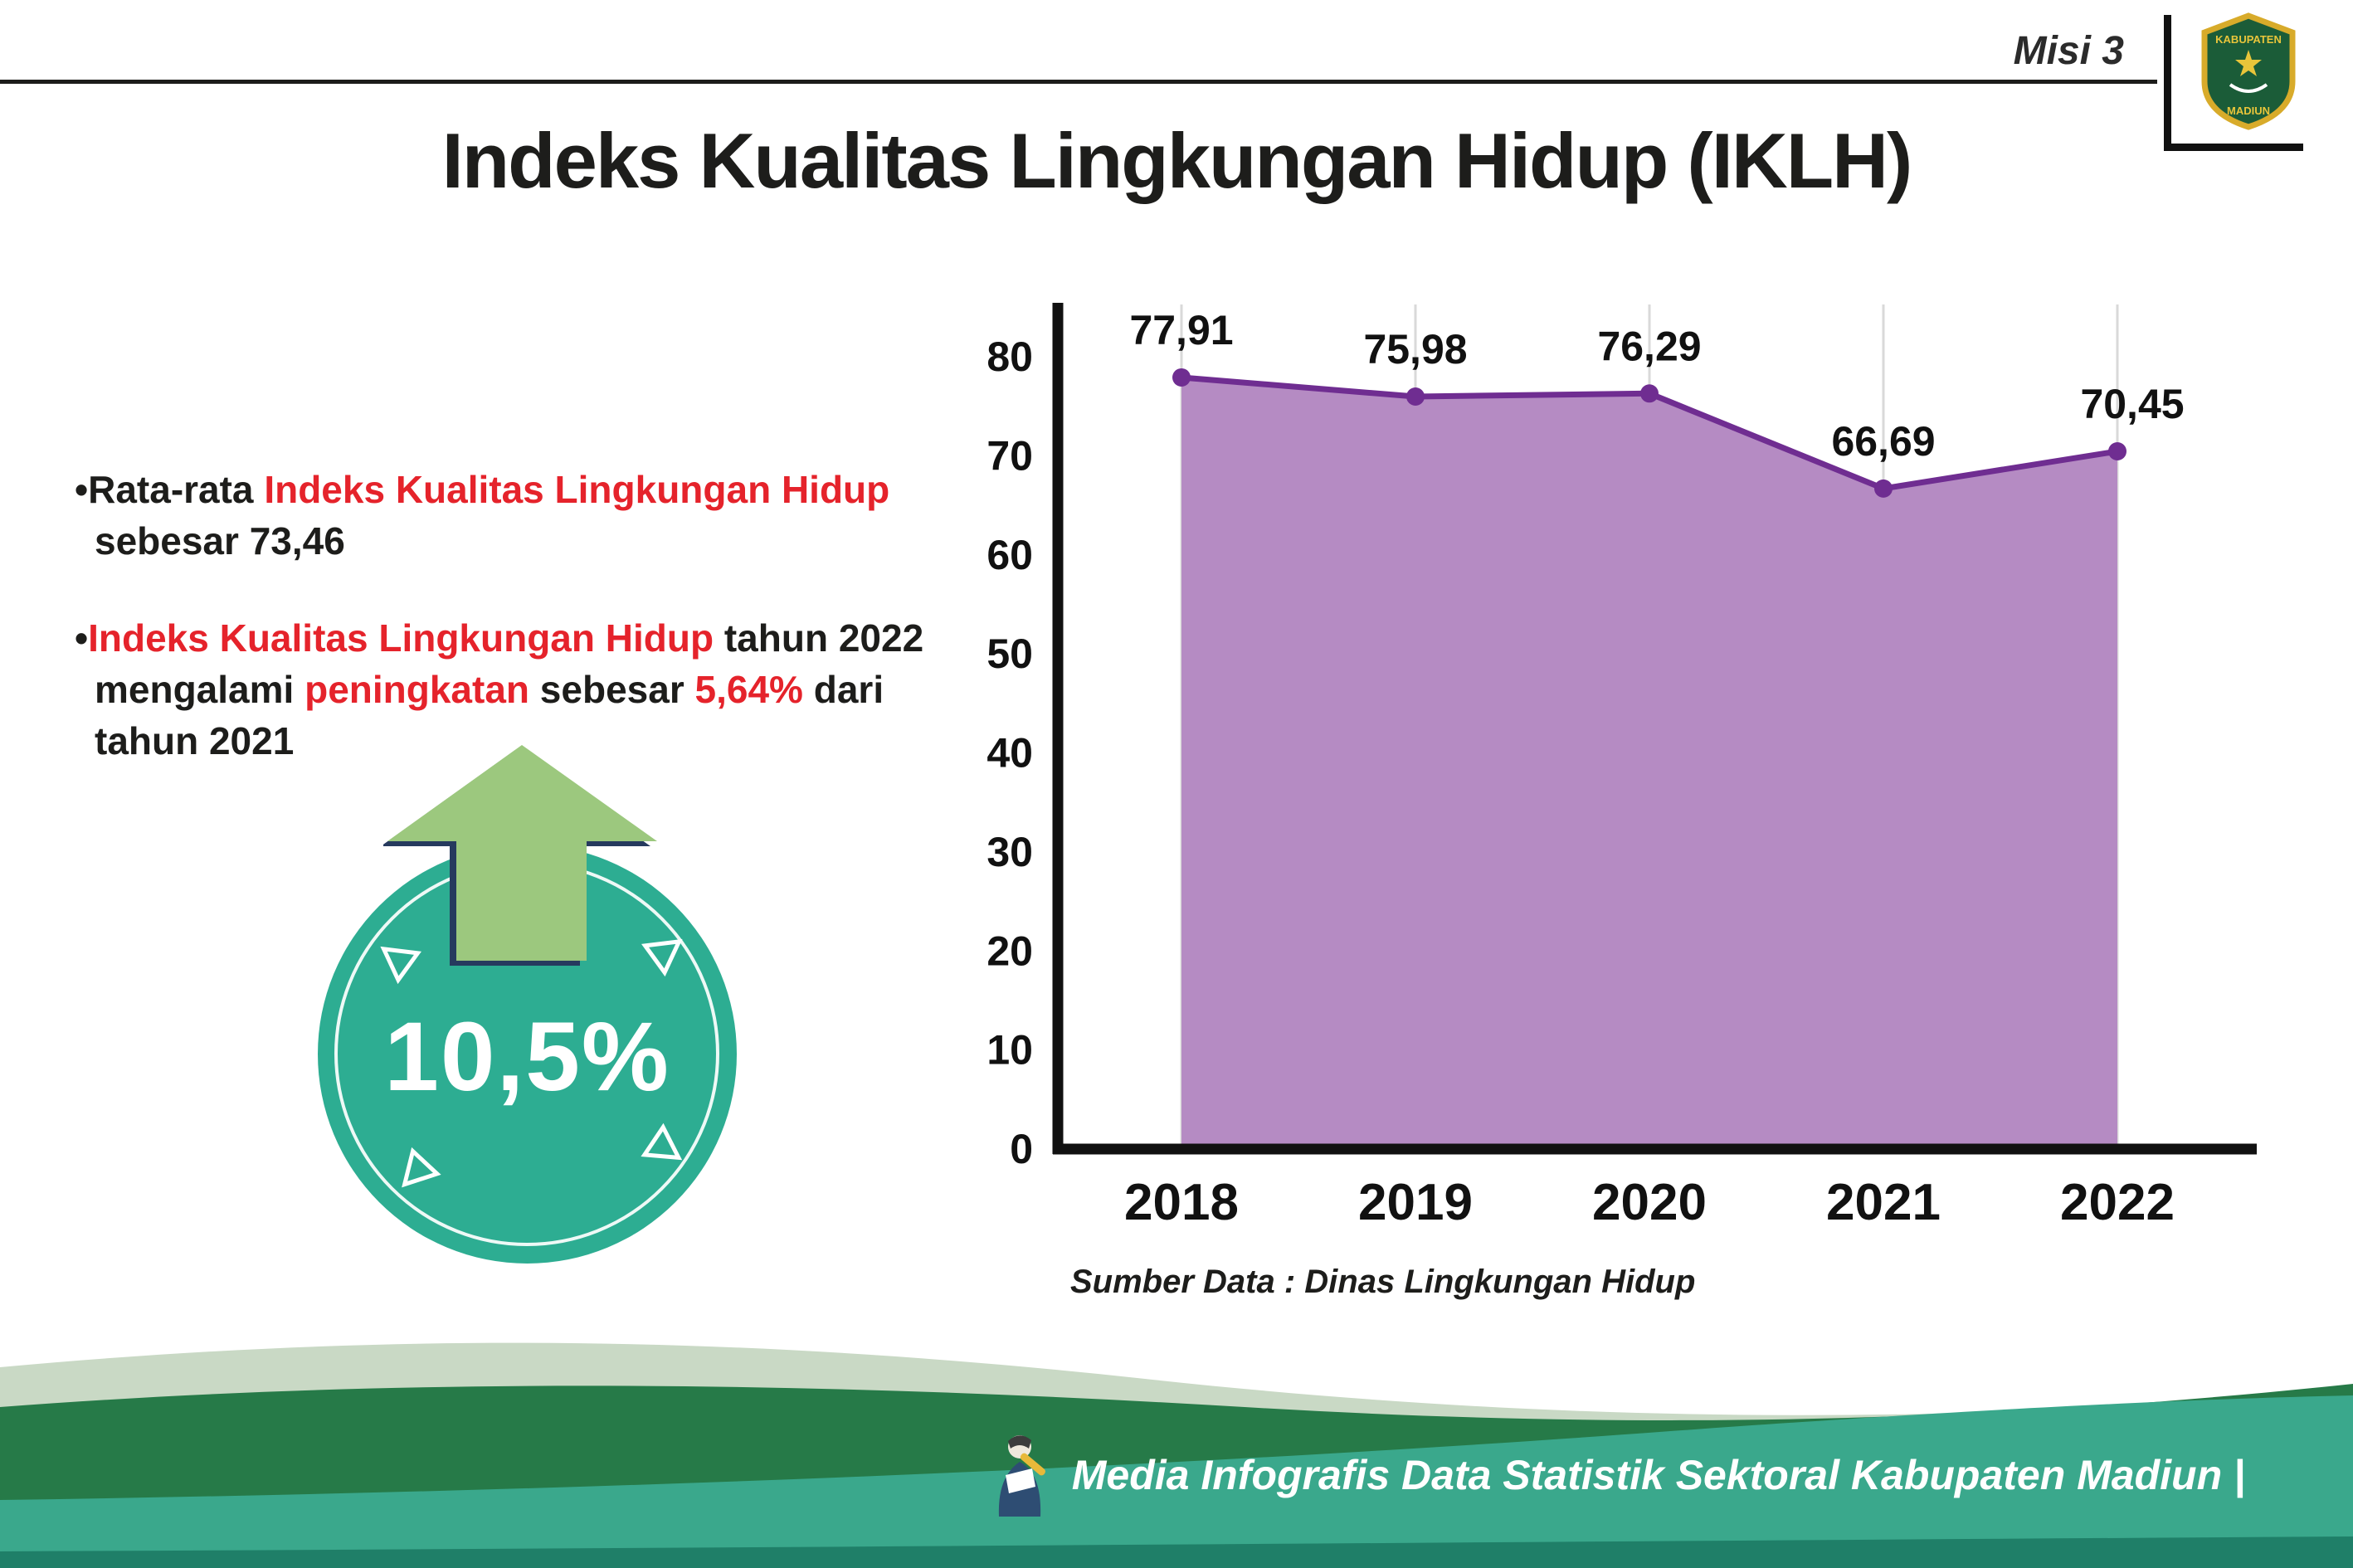 The height and width of the screenshot is (1568, 2353). I want to click on logo-frame-bottom, so click(2233, 147).